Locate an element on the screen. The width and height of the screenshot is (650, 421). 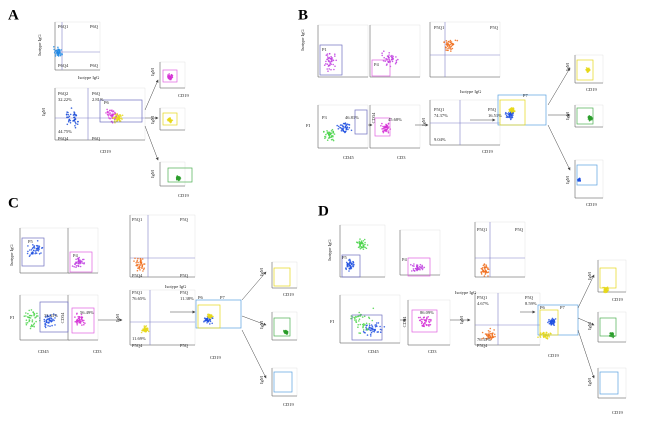
plot-text: IgM is located at coordinates (567, 67).